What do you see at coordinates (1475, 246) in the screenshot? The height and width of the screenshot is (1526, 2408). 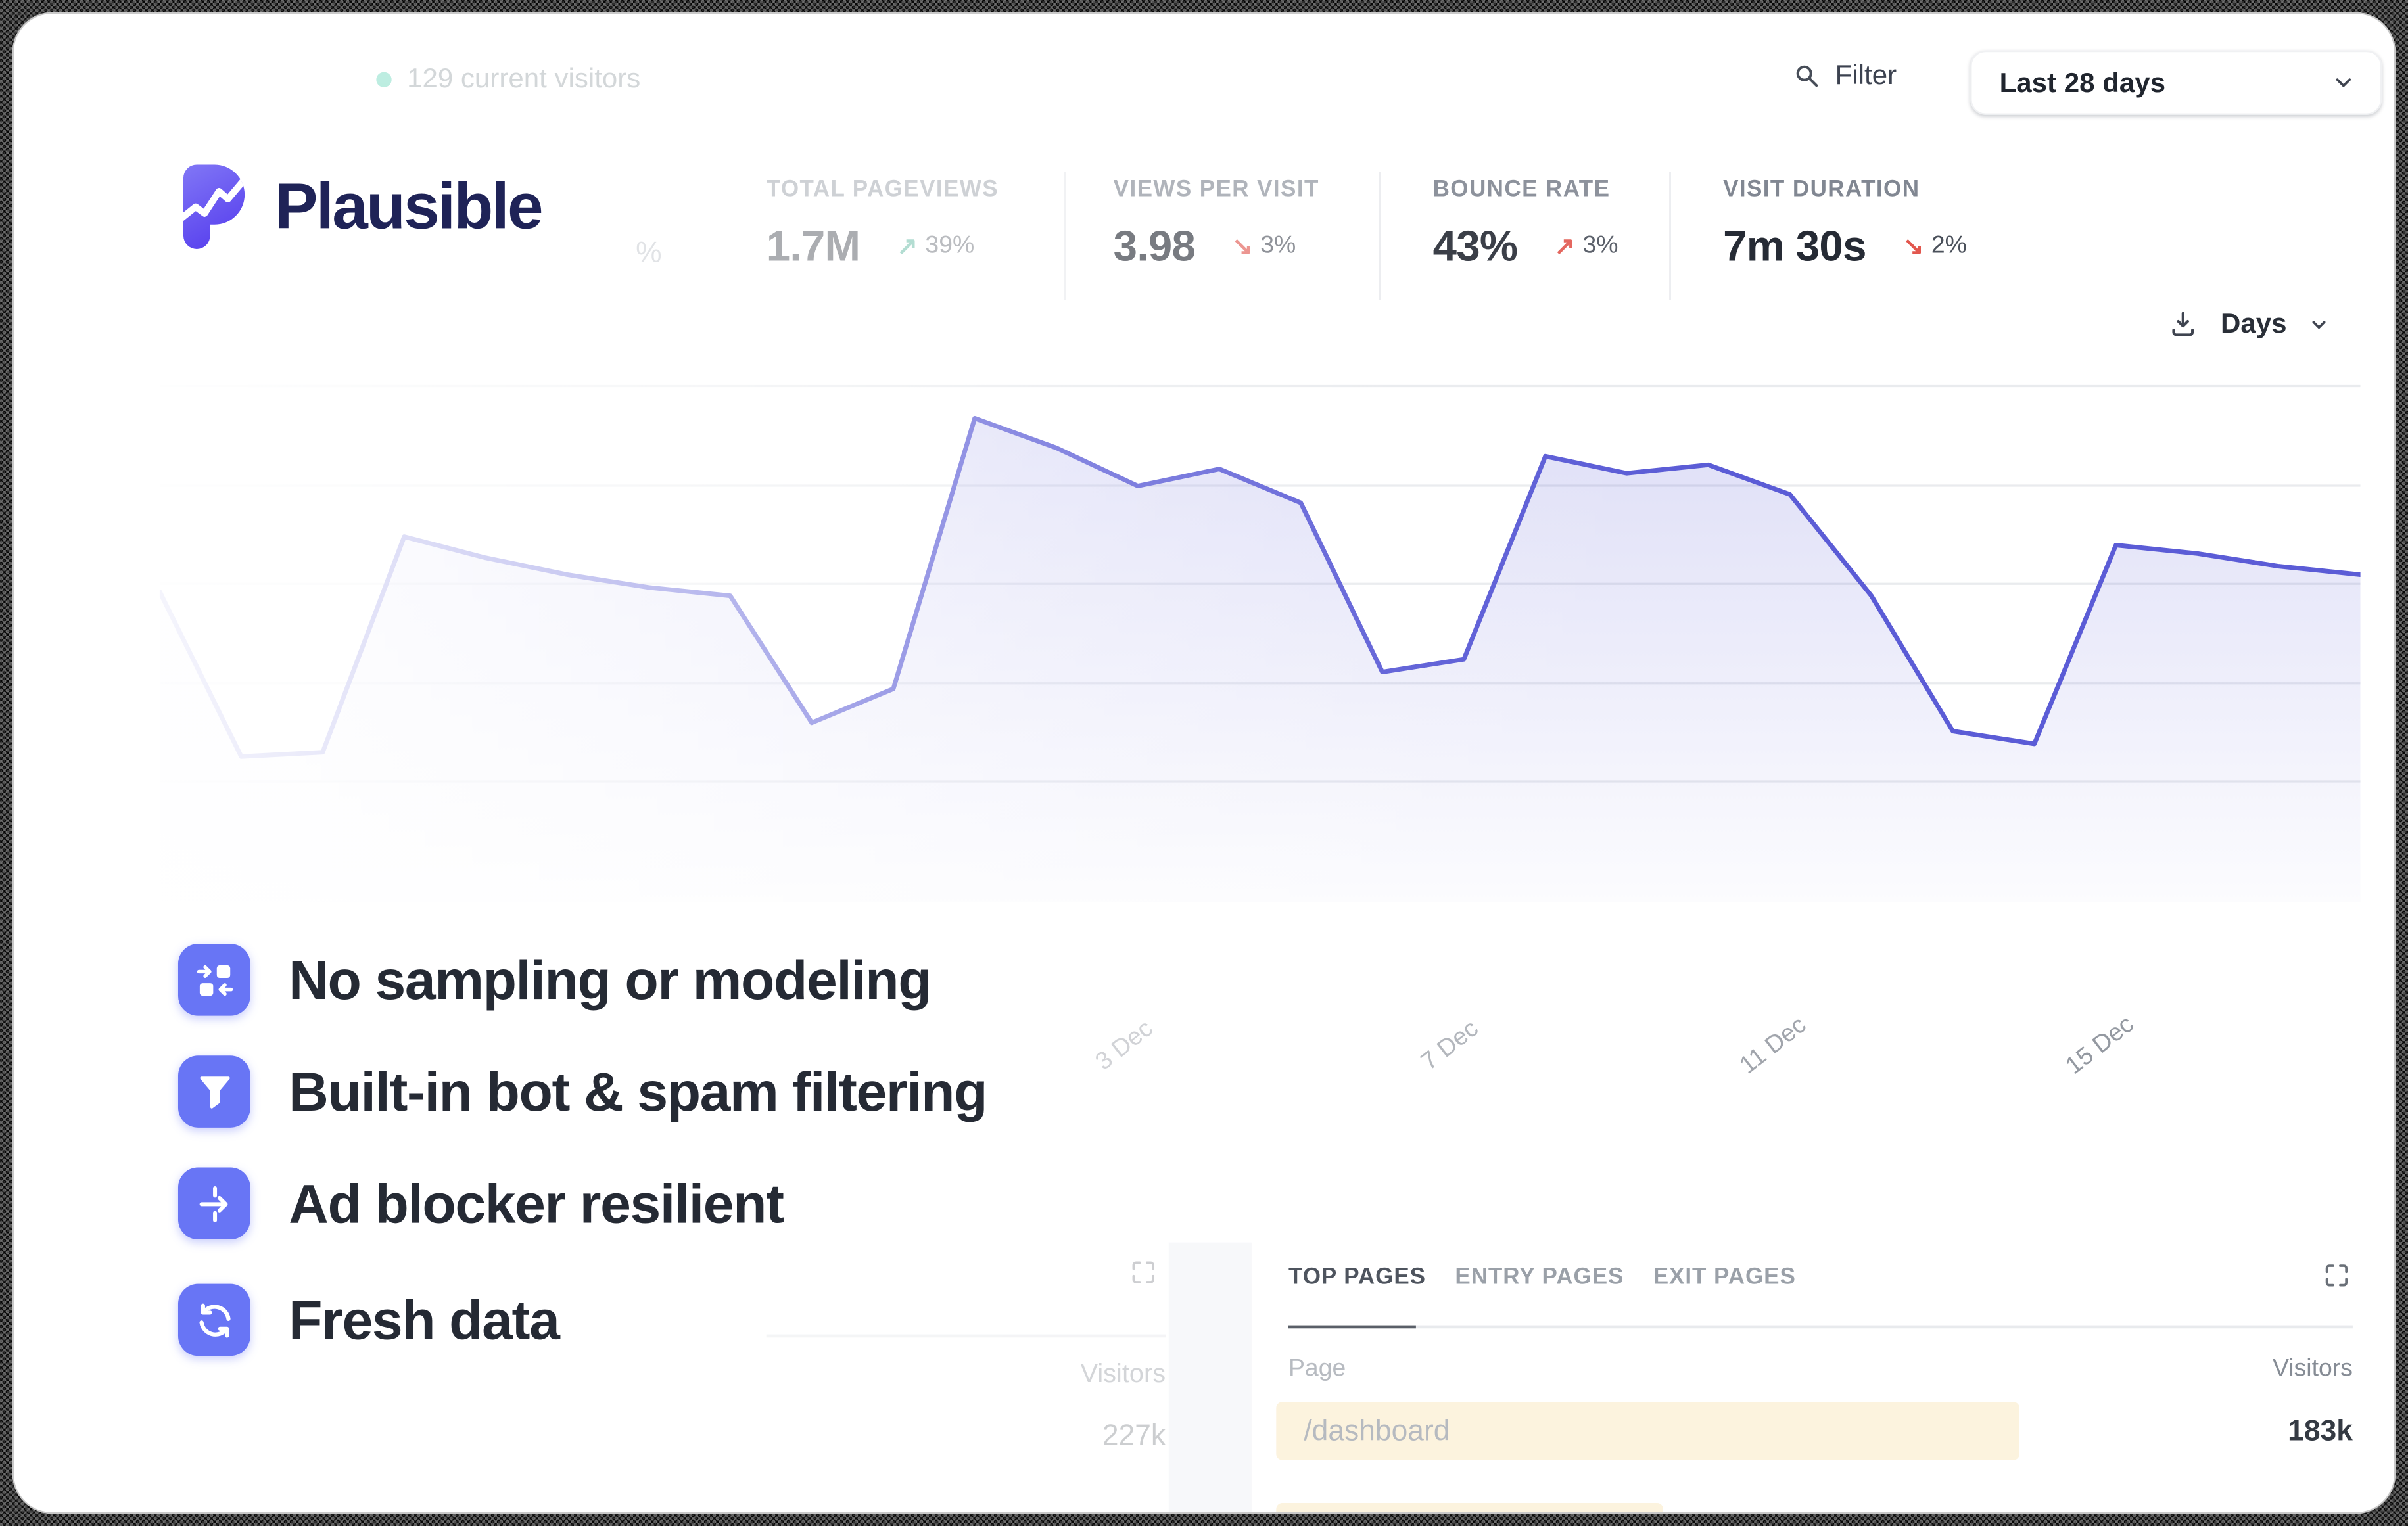 I see `stat-value: 43%` at bounding box center [1475, 246].